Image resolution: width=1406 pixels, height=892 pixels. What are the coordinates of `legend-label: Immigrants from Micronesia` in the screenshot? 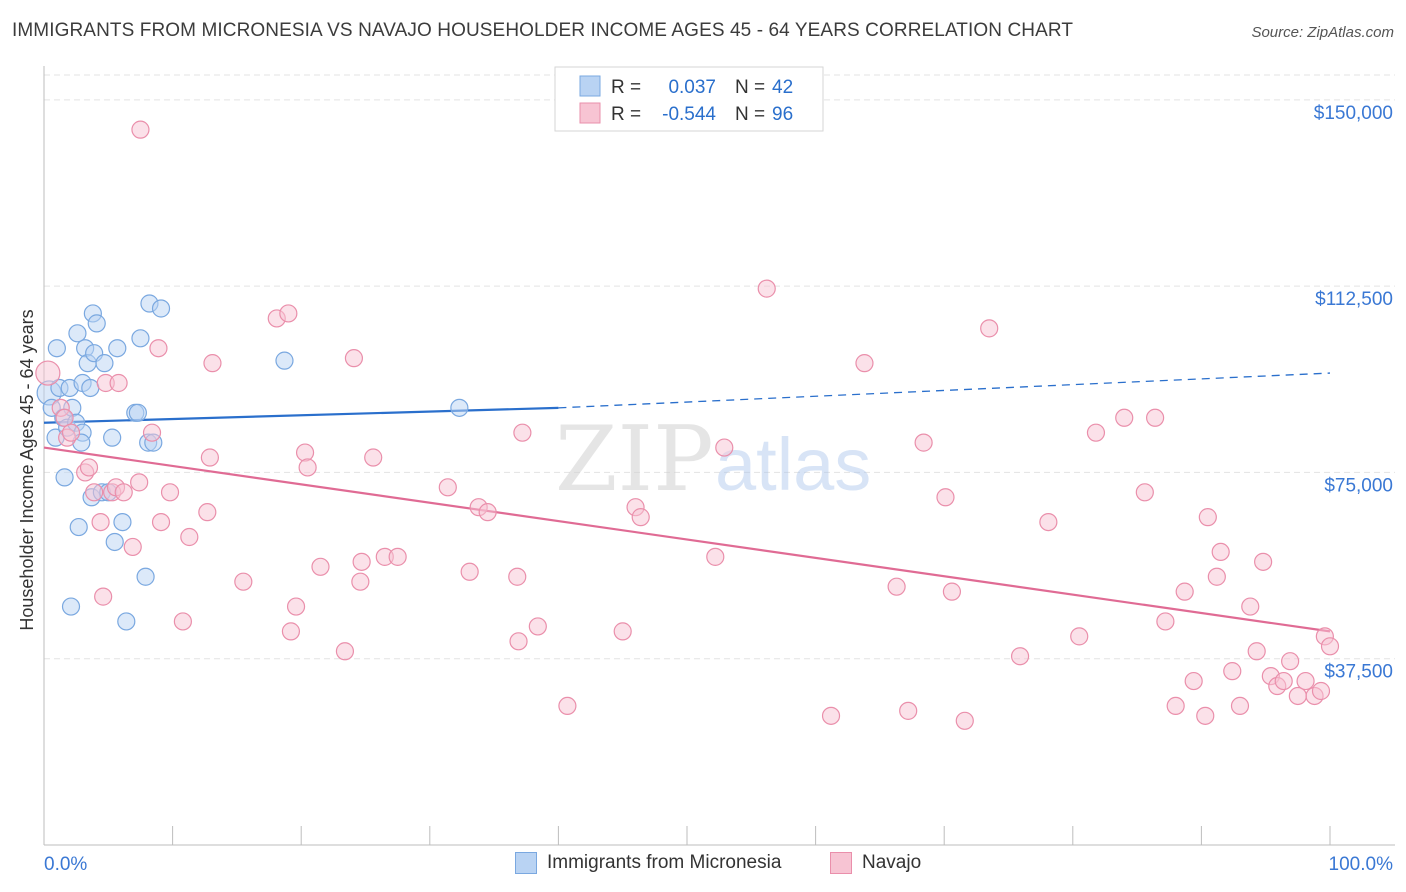 It's located at (664, 862).